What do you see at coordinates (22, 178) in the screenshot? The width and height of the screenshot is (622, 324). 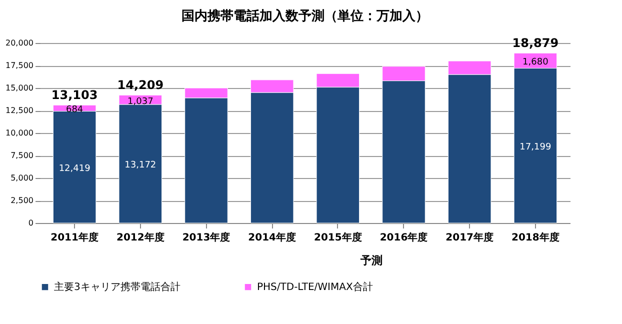 I see `y-tick-label: 5,000` at bounding box center [22, 178].